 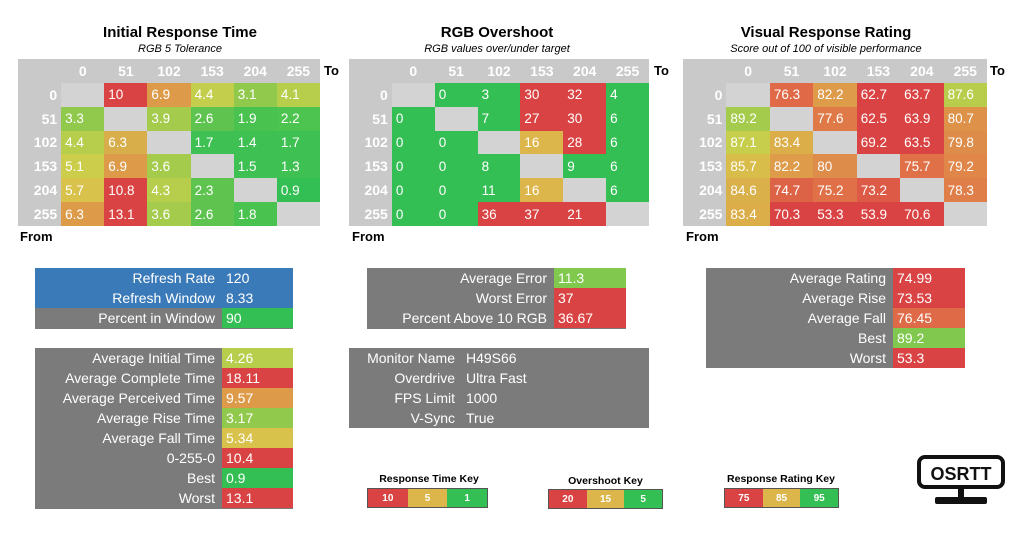 What do you see at coordinates (427, 498) in the screenshot?
I see `key-swatch: 5` at bounding box center [427, 498].